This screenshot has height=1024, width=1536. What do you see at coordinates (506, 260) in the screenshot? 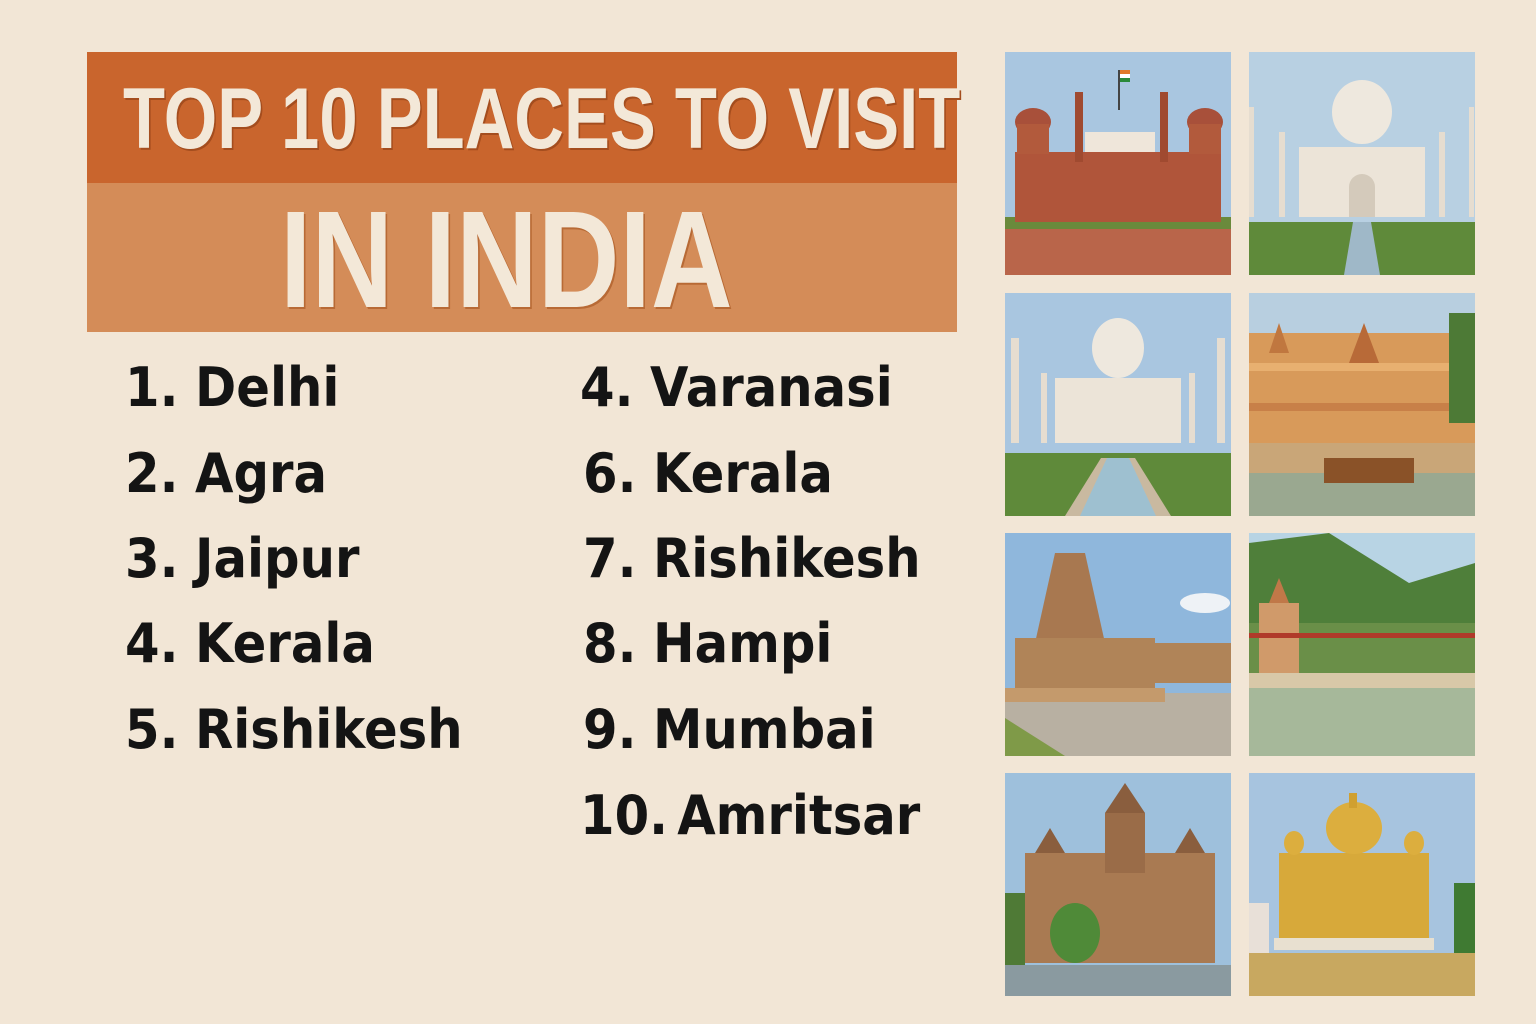
I see `title-line-2: IN INDIA` at bounding box center [506, 260].